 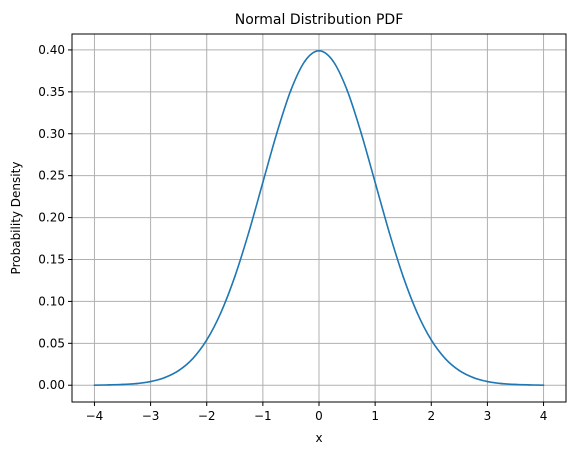 I want to click on x-tick-label: 4, so click(x=544, y=416).